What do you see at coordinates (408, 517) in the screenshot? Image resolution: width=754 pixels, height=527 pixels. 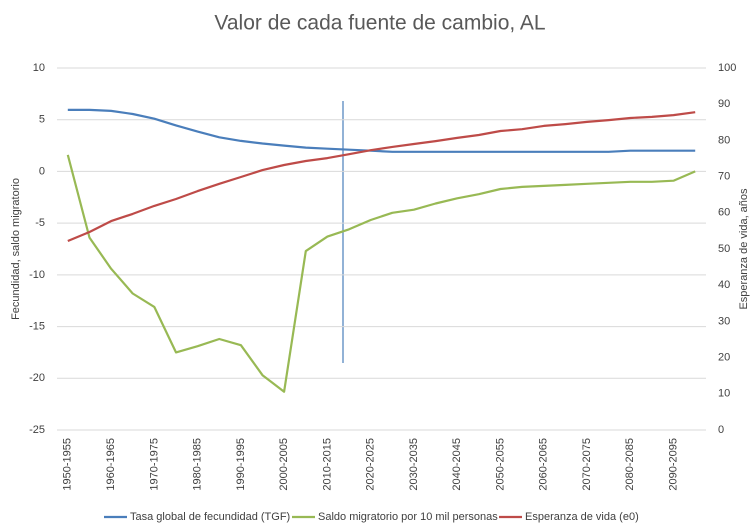 I see `legend-label: Saldo migratorio por 10 mil personas` at bounding box center [408, 517].